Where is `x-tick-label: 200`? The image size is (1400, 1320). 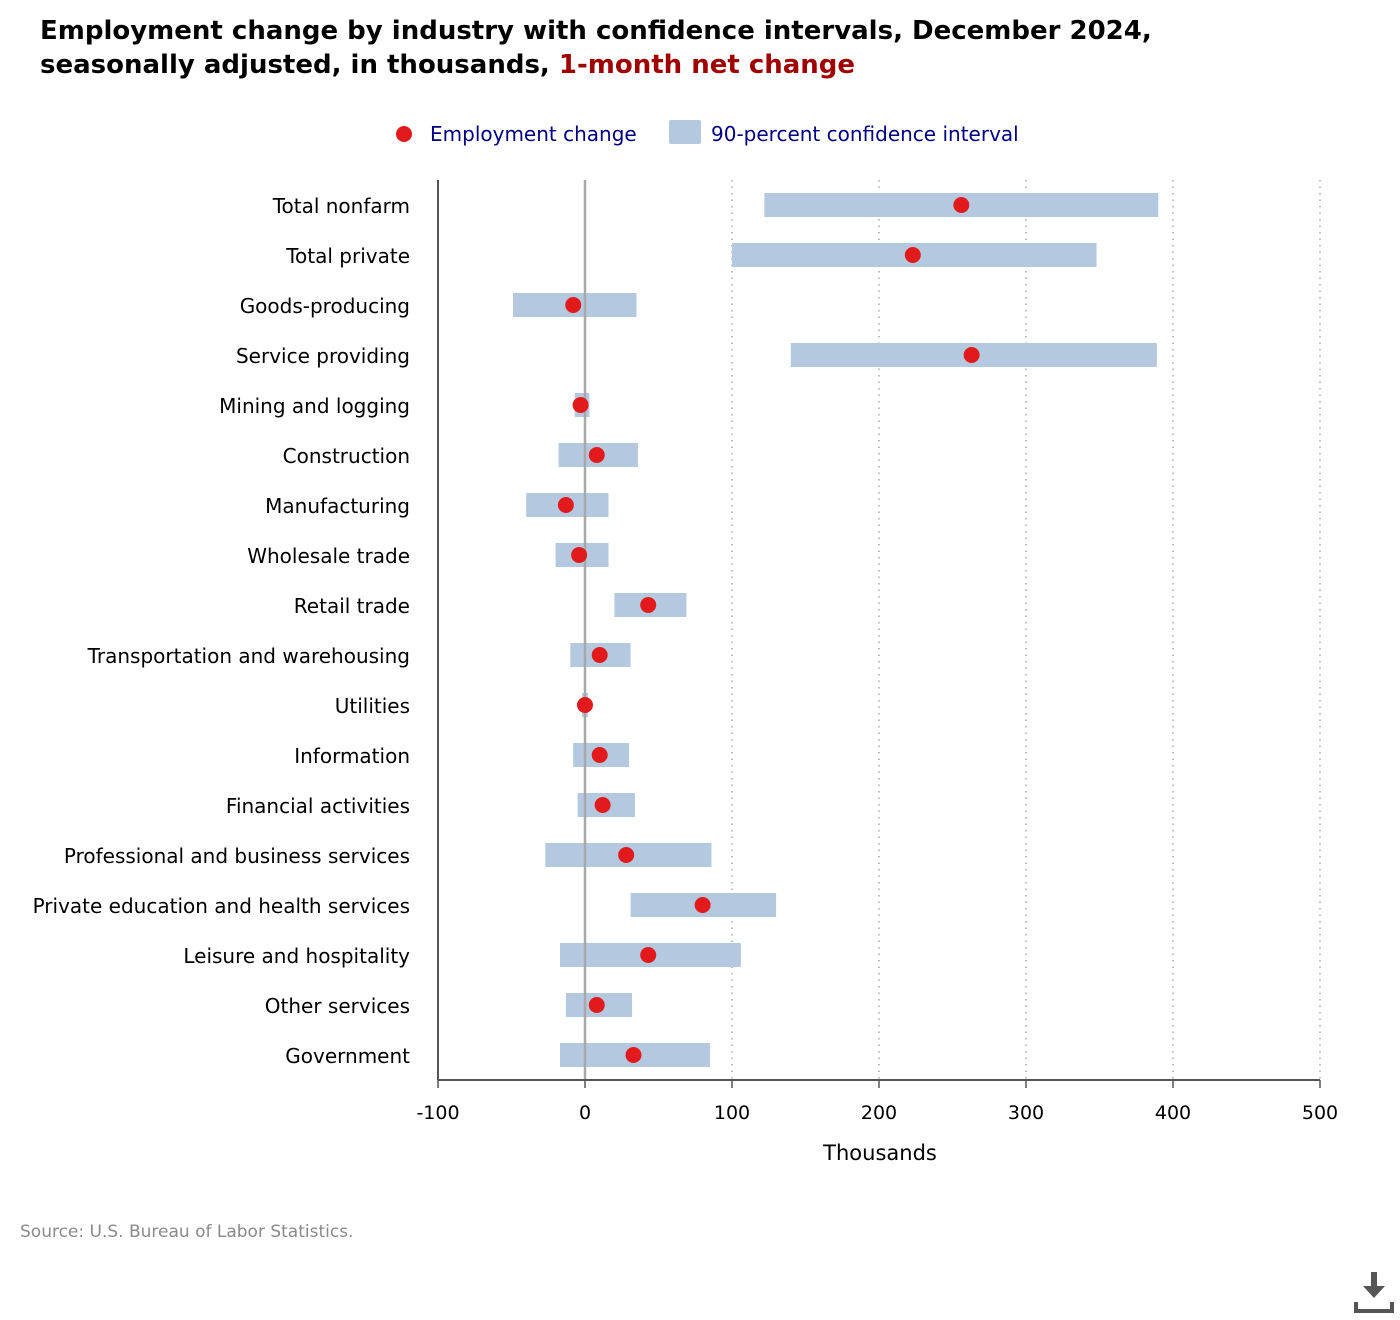 x-tick-label: 200 is located at coordinates (879, 1113).